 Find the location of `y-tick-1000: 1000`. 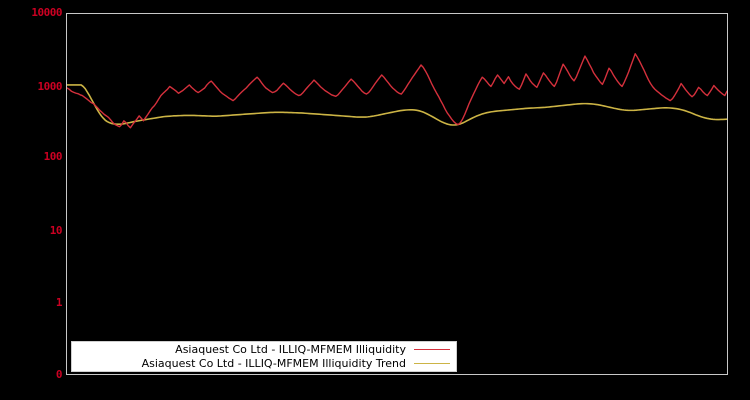

y-tick-1000: 1000 is located at coordinates (50, 86).